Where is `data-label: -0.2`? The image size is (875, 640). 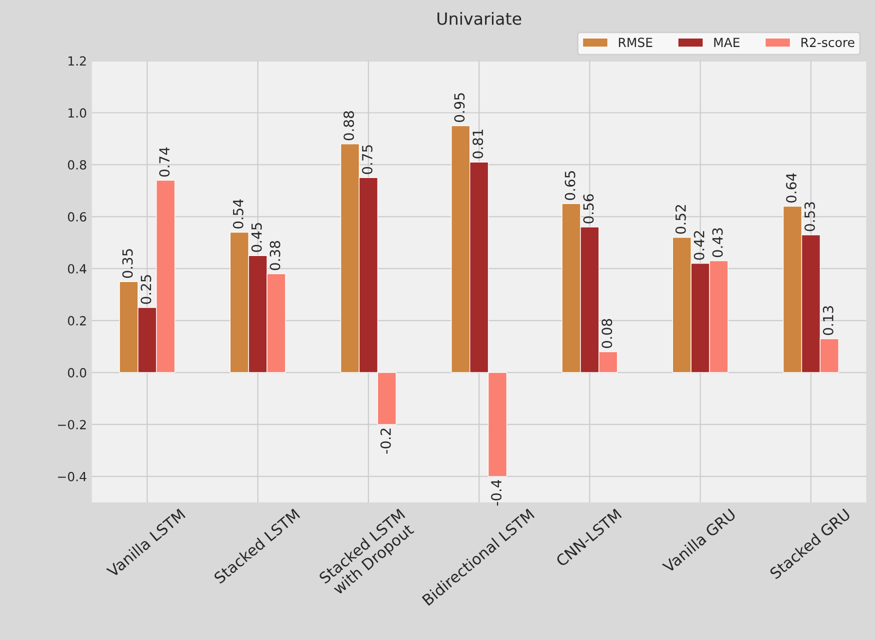
data-label: -0.2 is located at coordinates (385, 441).